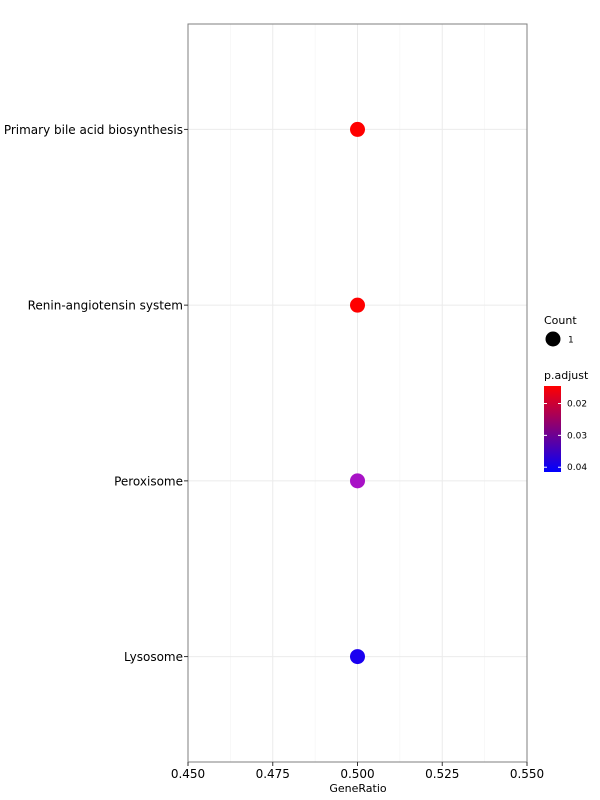 The width and height of the screenshot is (600, 800). Describe the element at coordinates (93, 130) in the screenshot. I see `y-tick-label: Primary bile acid biosynthesis` at that location.